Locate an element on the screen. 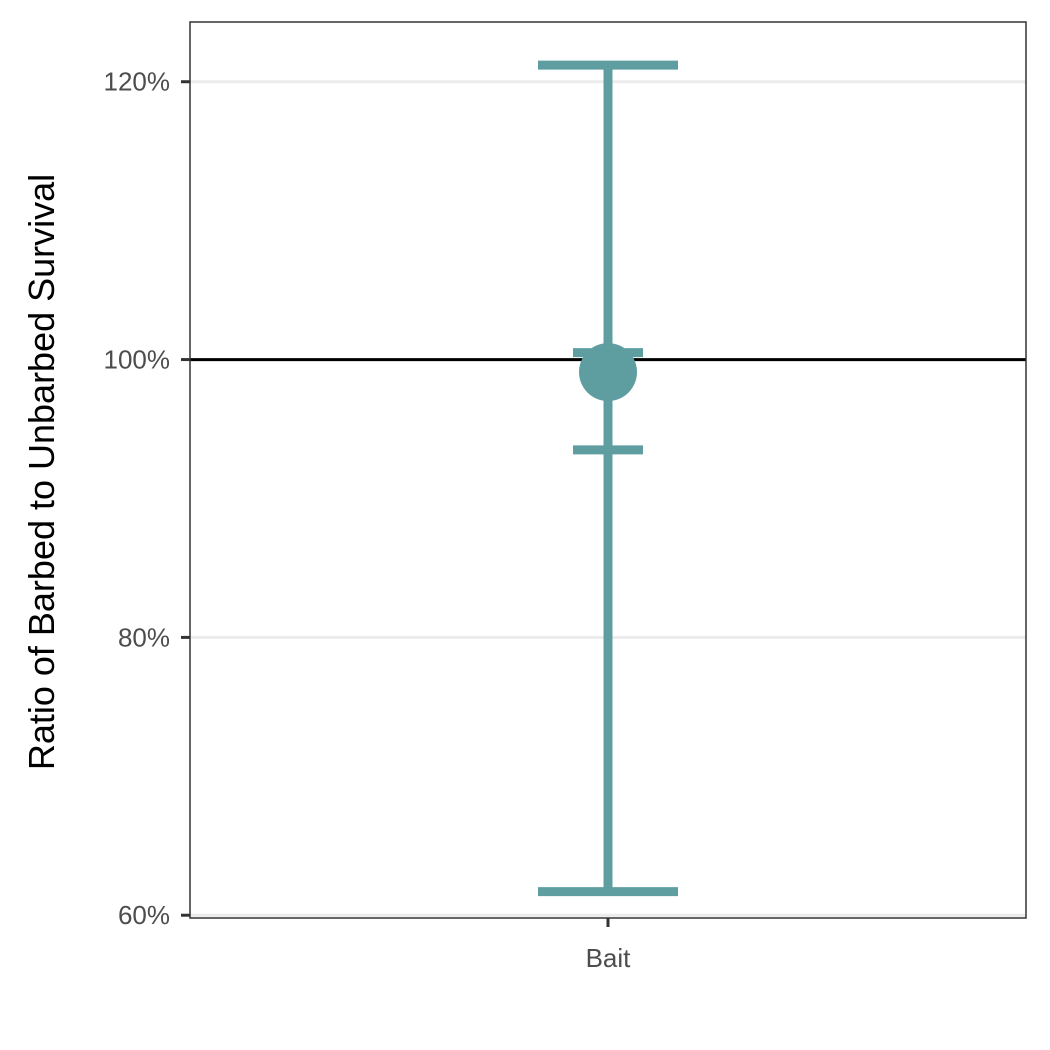 The image size is (1050, 1050). y-tick-label-1: 80% is located at coordinates (144, 637).